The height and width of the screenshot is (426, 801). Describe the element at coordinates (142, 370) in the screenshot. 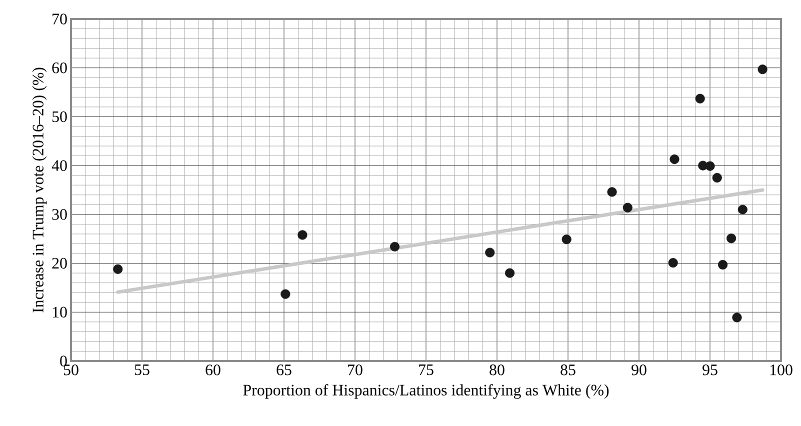

I see `x-tick-label: 55` at that location.